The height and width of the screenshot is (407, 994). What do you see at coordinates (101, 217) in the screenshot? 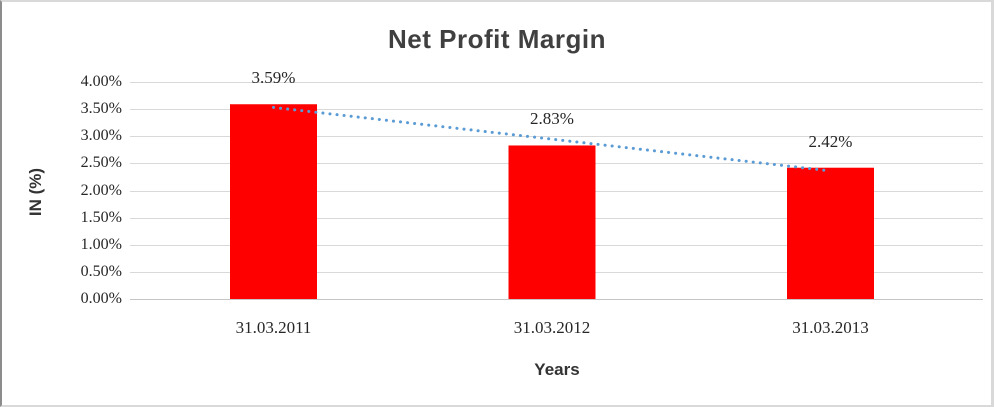
I see `y-tick-label: 1.50%` at bounding box center [101, 217].